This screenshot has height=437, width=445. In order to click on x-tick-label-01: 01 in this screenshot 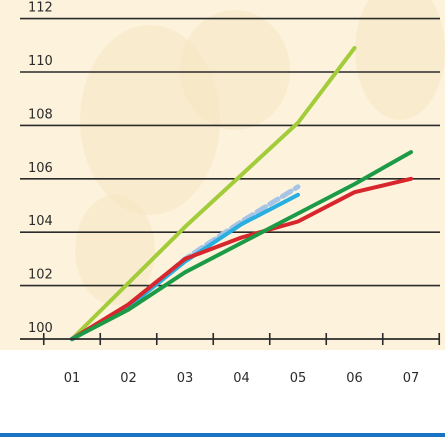, I will do `click(72, 378)`.